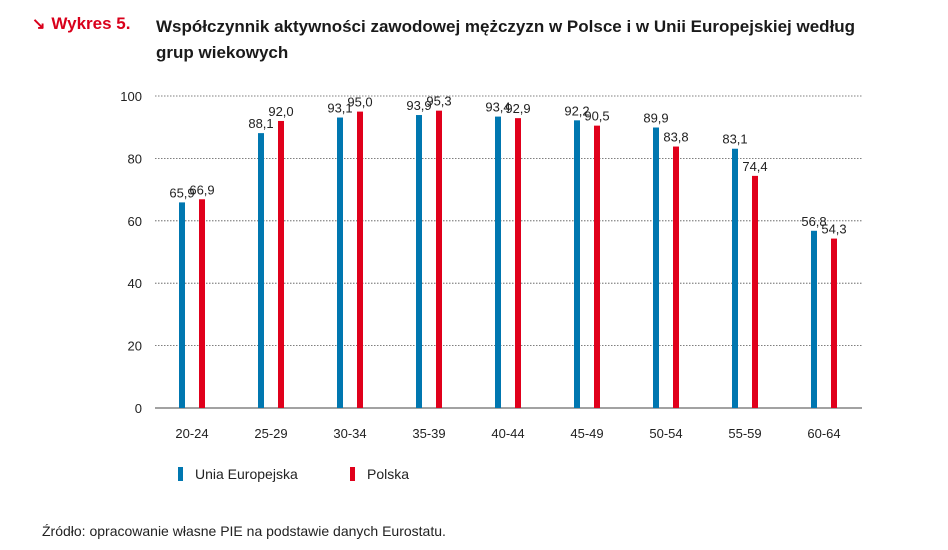  I want to click on x-tick-label: 45-49, so click(586, 433).